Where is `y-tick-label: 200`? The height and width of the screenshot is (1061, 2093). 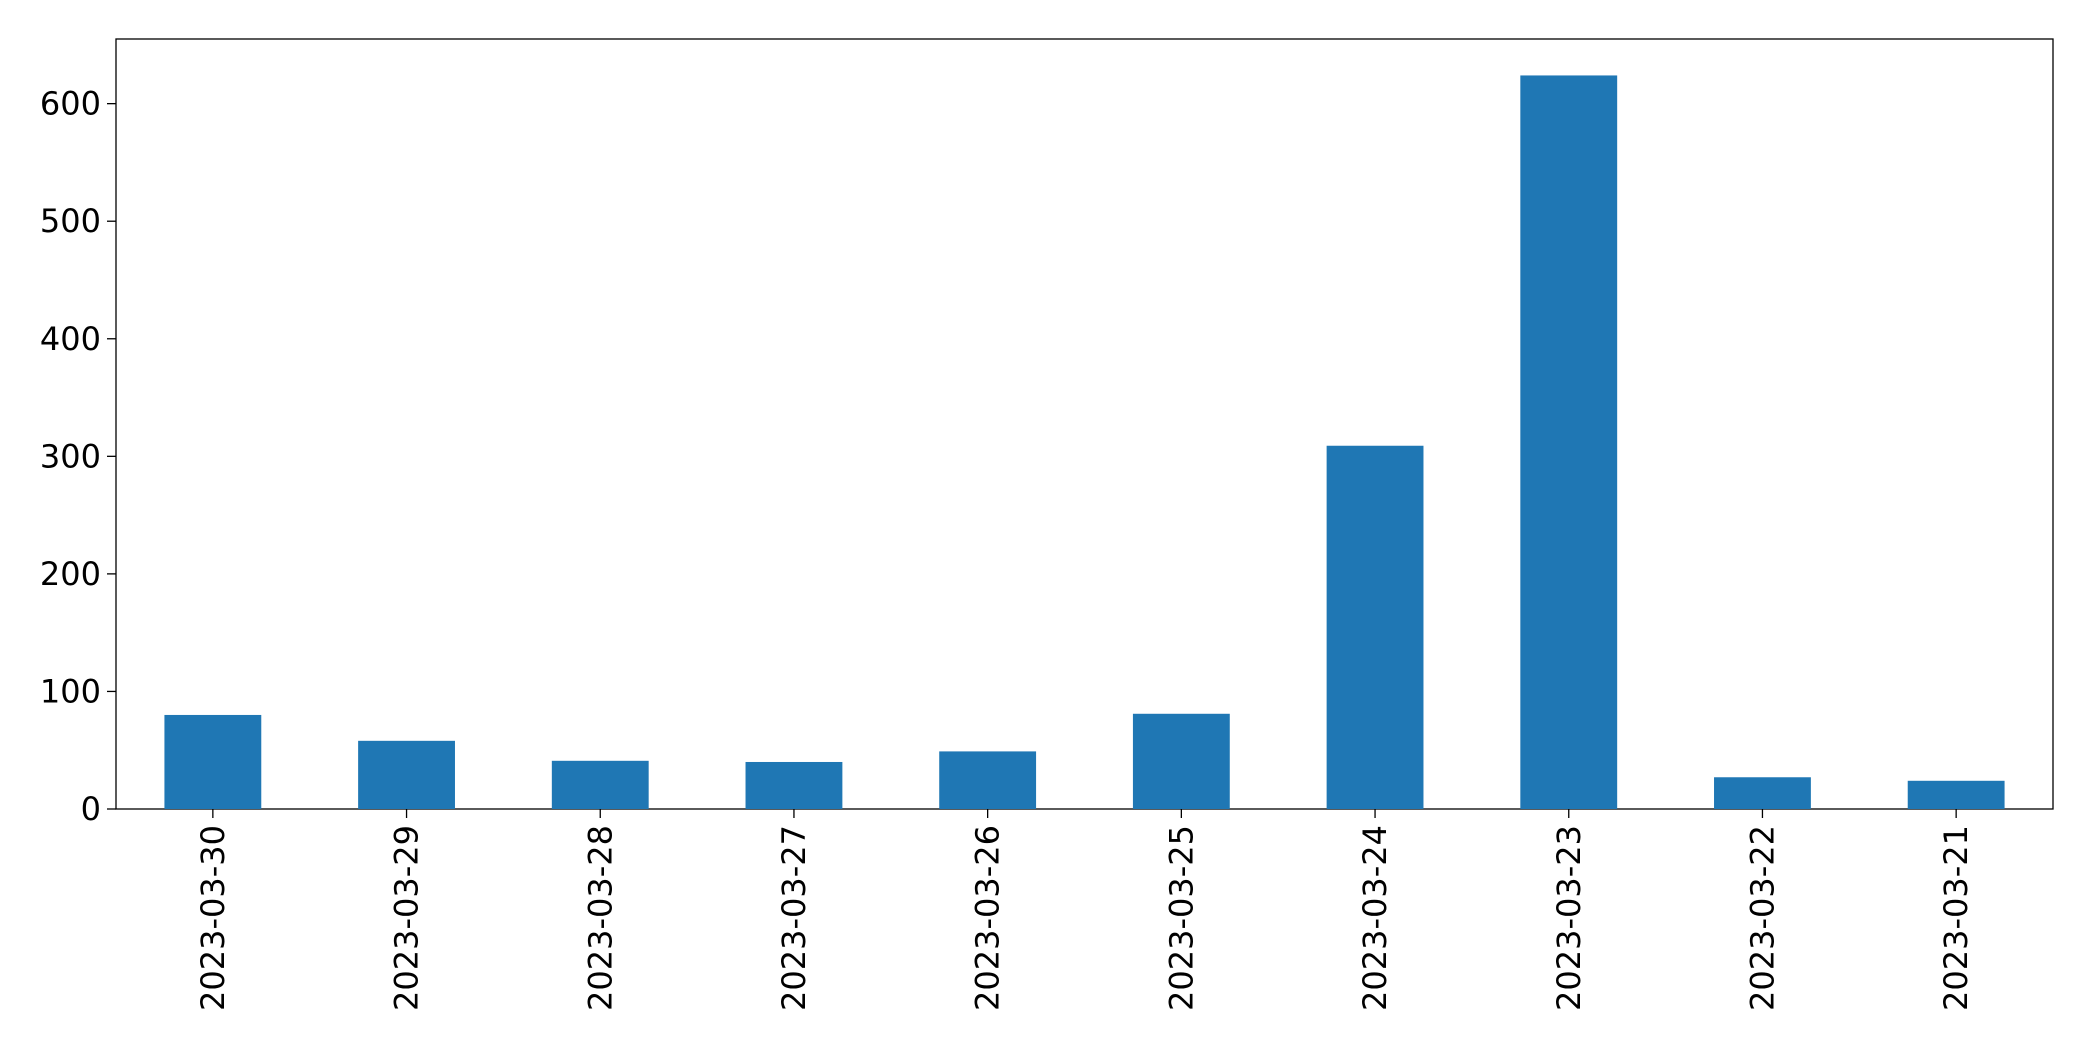
y-tick-label: 200 is located at coordinates (70, 574).